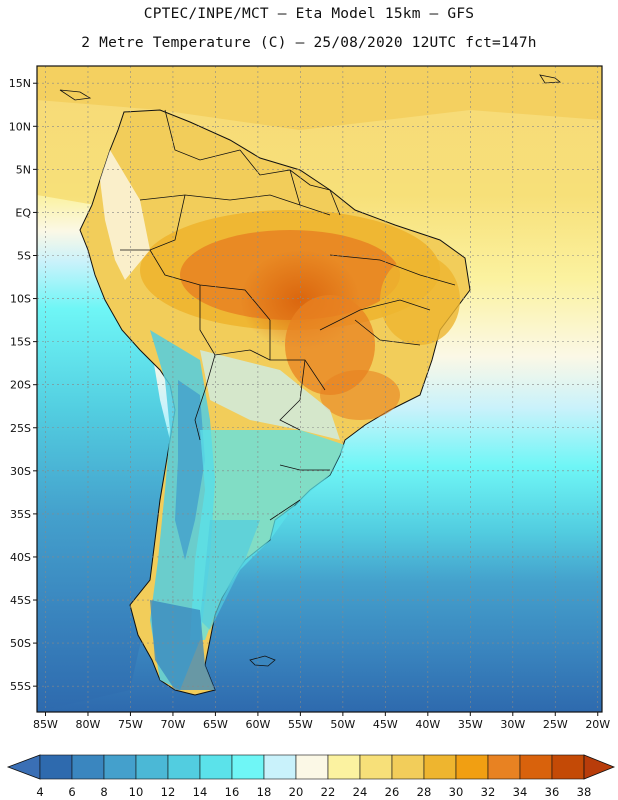  What do you see at coordinates (103, 792) in the screenshot?
I see `colorbar-label: 8` at bounding box center [103, 792].